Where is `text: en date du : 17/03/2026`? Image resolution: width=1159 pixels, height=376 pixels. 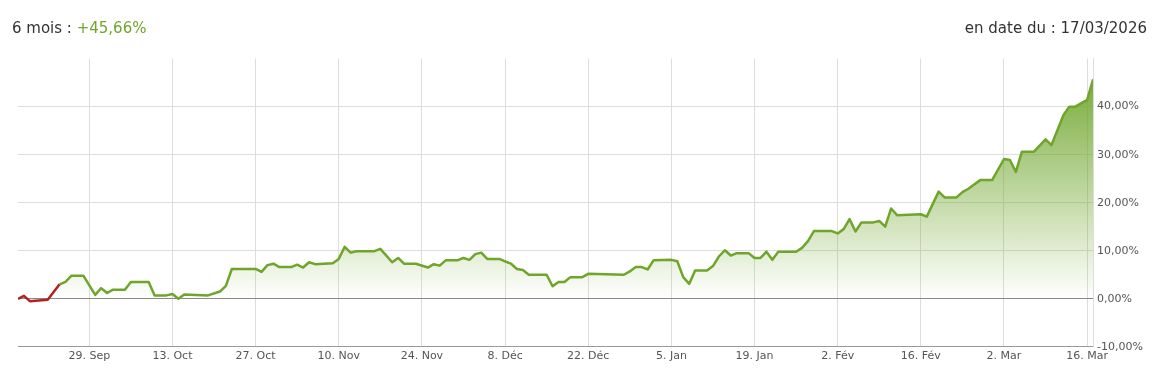
text: en date du : 17/03/2026 is located at coordinates (1055, 28).